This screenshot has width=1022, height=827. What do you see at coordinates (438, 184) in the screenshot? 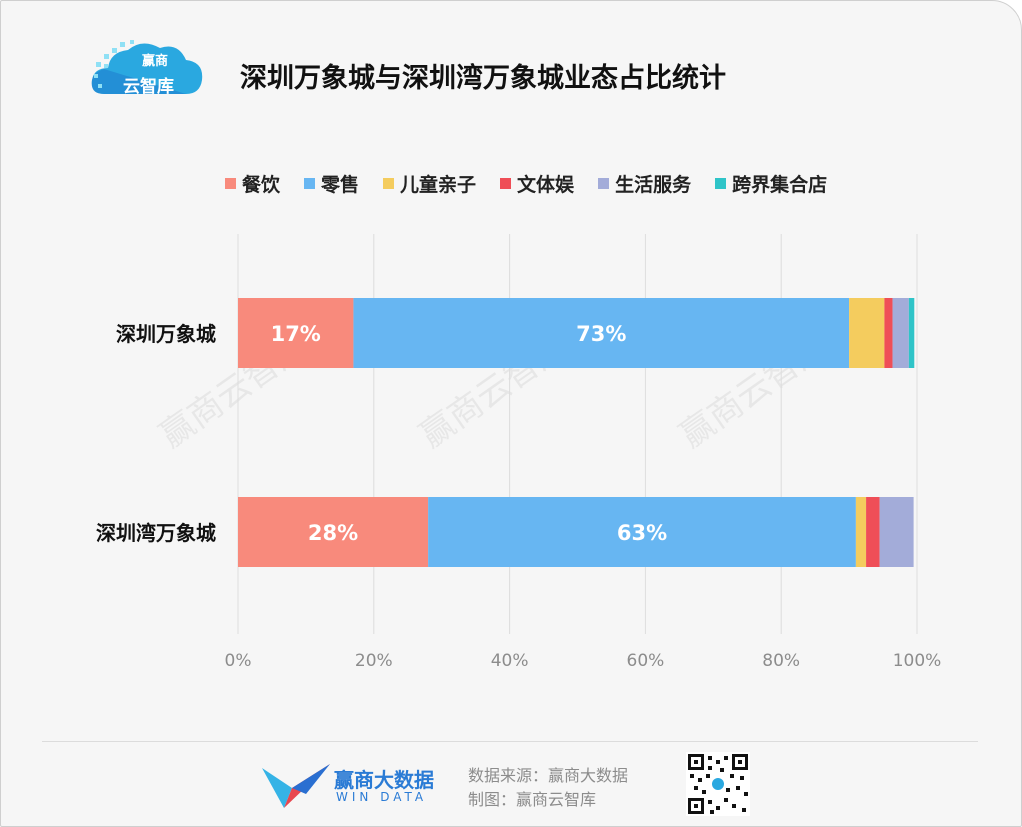
I see `legend-label: 儿童亲子` at bounding box center [438, 184].